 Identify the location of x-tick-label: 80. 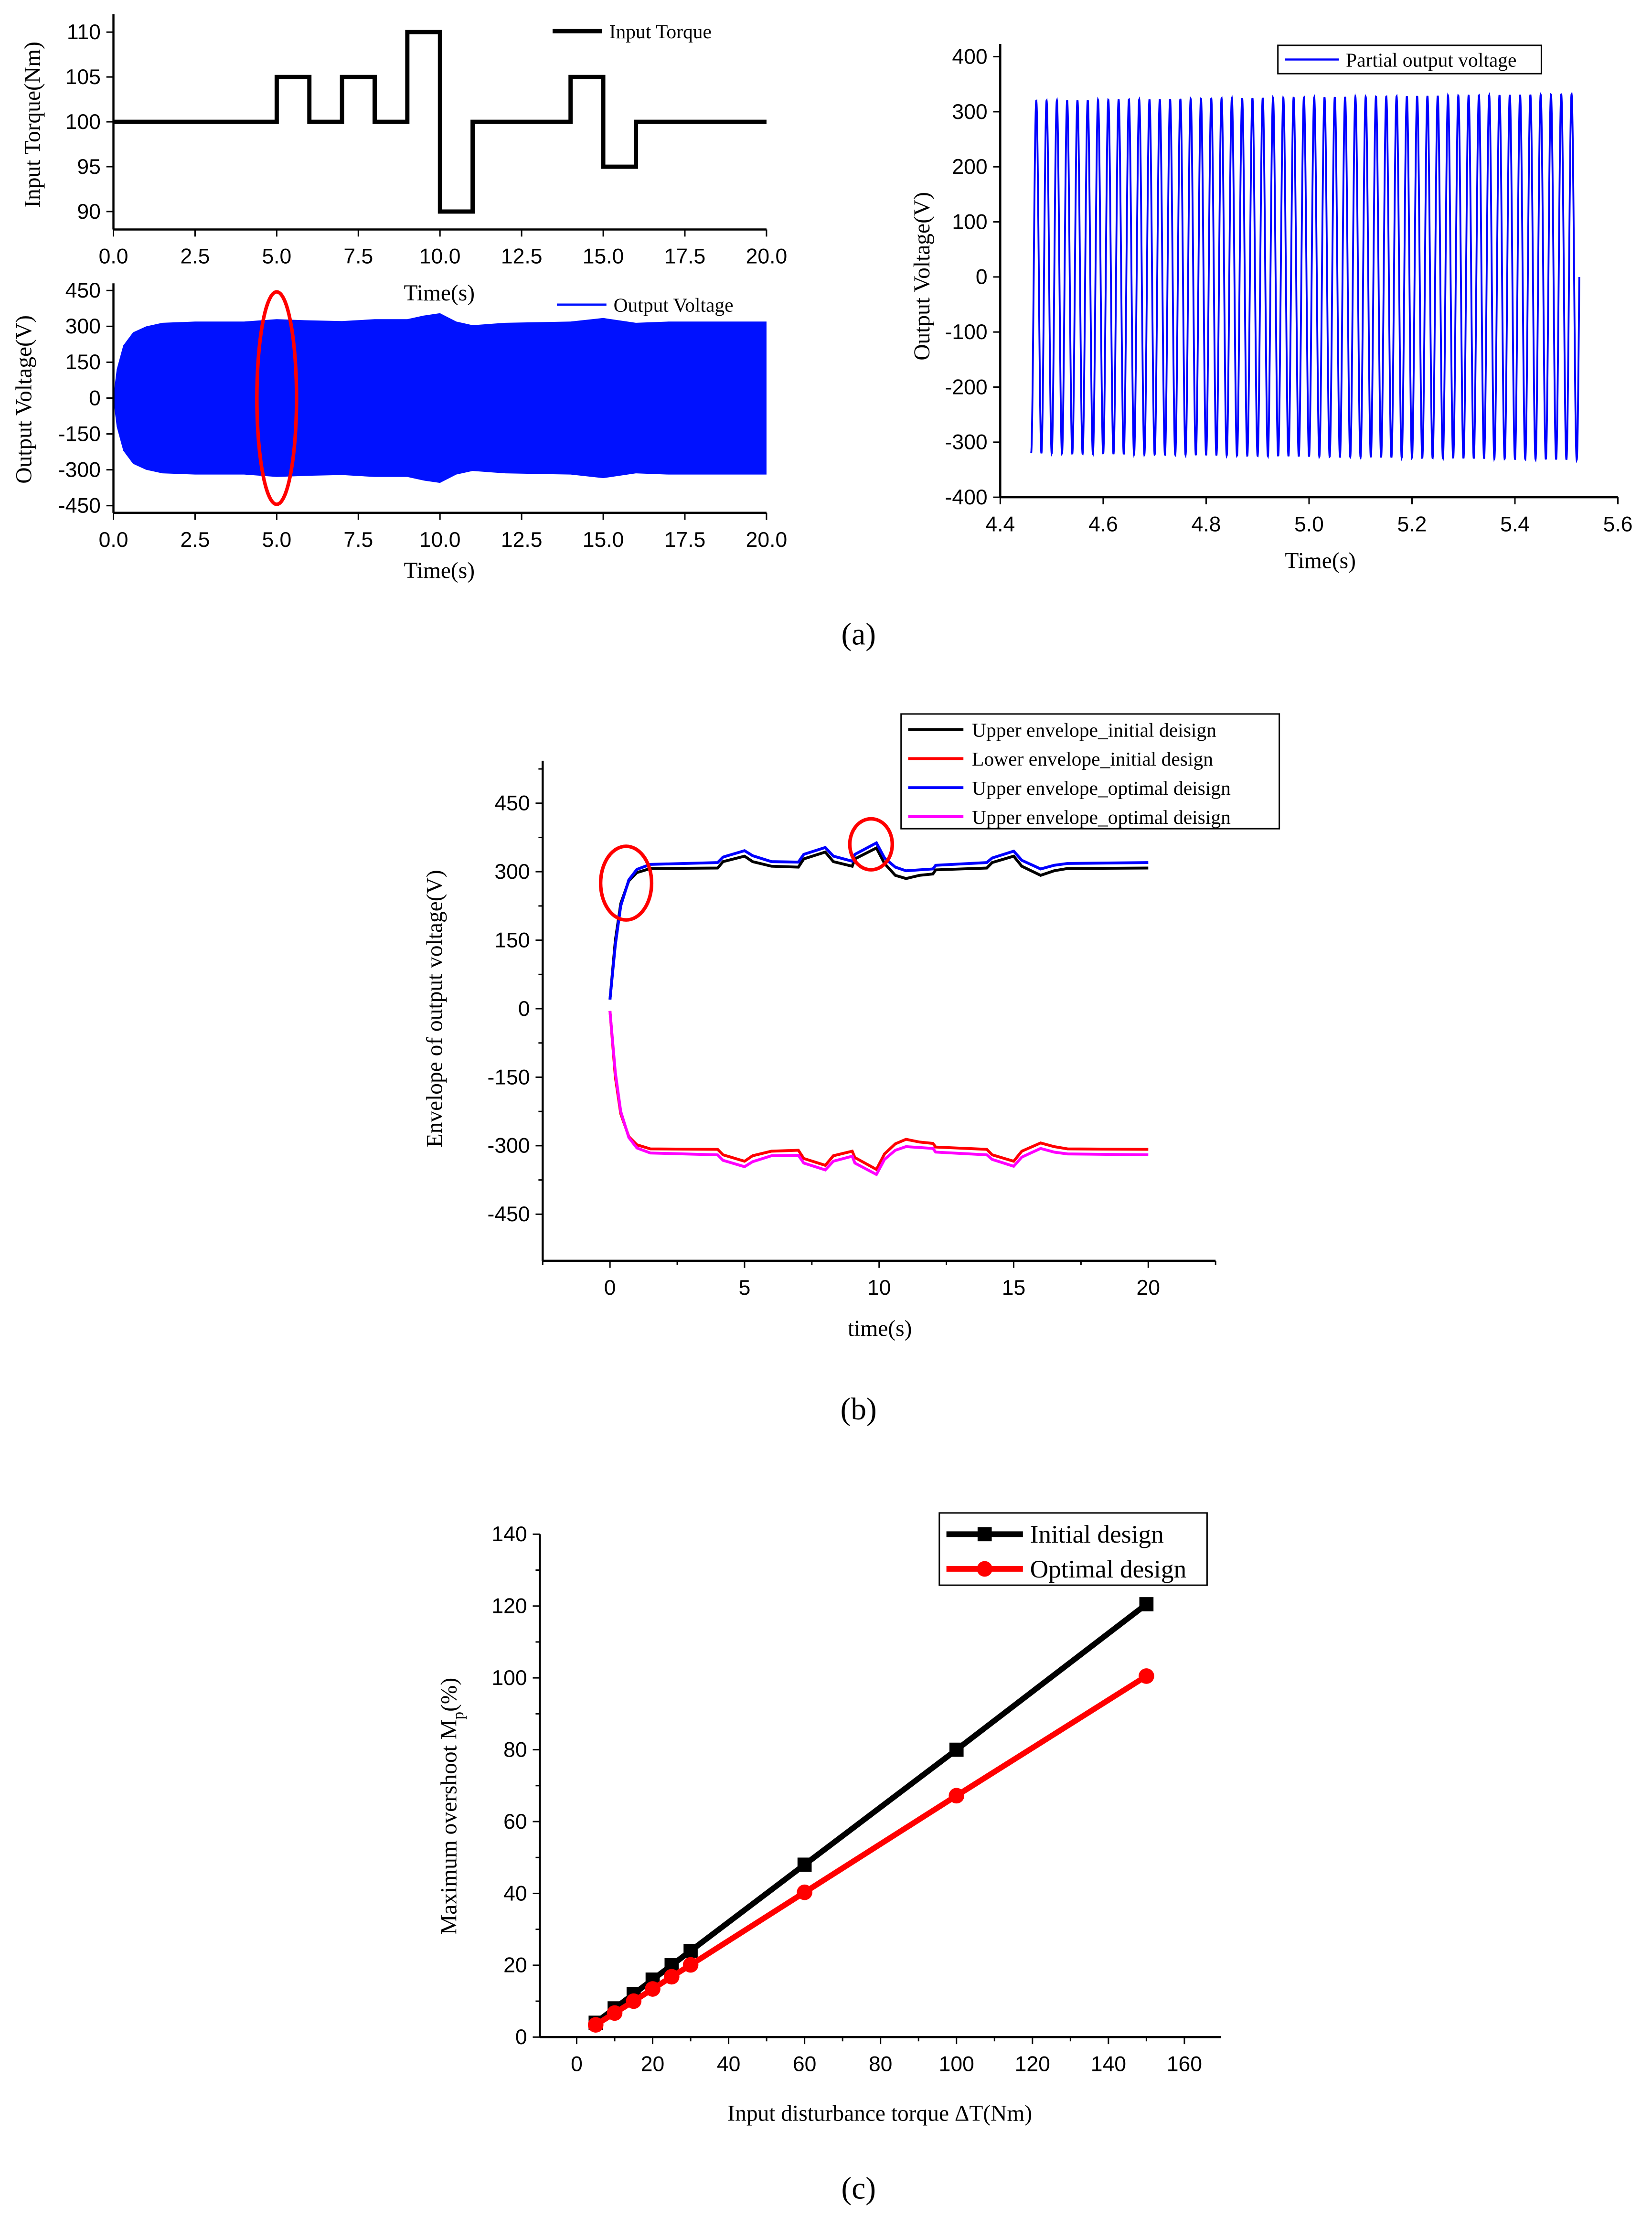
(880, 2064).